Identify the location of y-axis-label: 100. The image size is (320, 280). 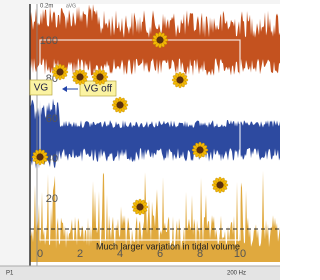
(49, 41).